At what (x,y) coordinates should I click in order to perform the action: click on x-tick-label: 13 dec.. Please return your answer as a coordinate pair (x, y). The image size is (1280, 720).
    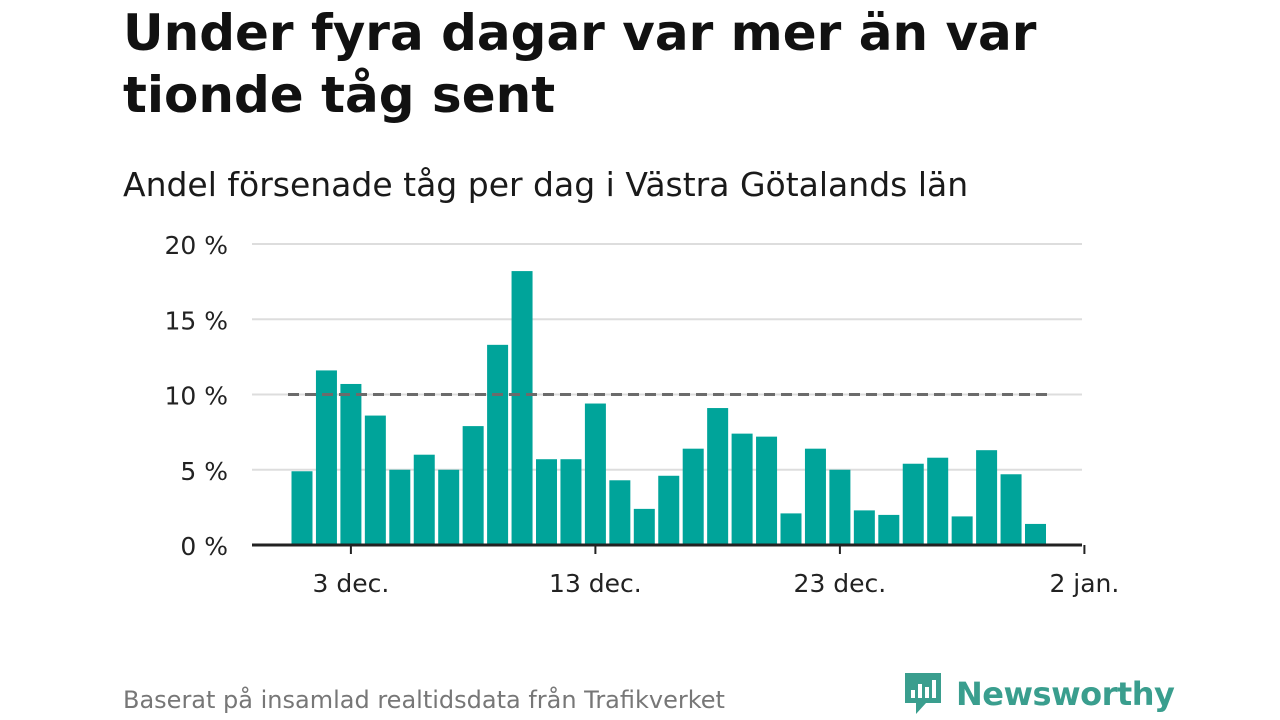
    Looking at the image, I should click on (595, 583).